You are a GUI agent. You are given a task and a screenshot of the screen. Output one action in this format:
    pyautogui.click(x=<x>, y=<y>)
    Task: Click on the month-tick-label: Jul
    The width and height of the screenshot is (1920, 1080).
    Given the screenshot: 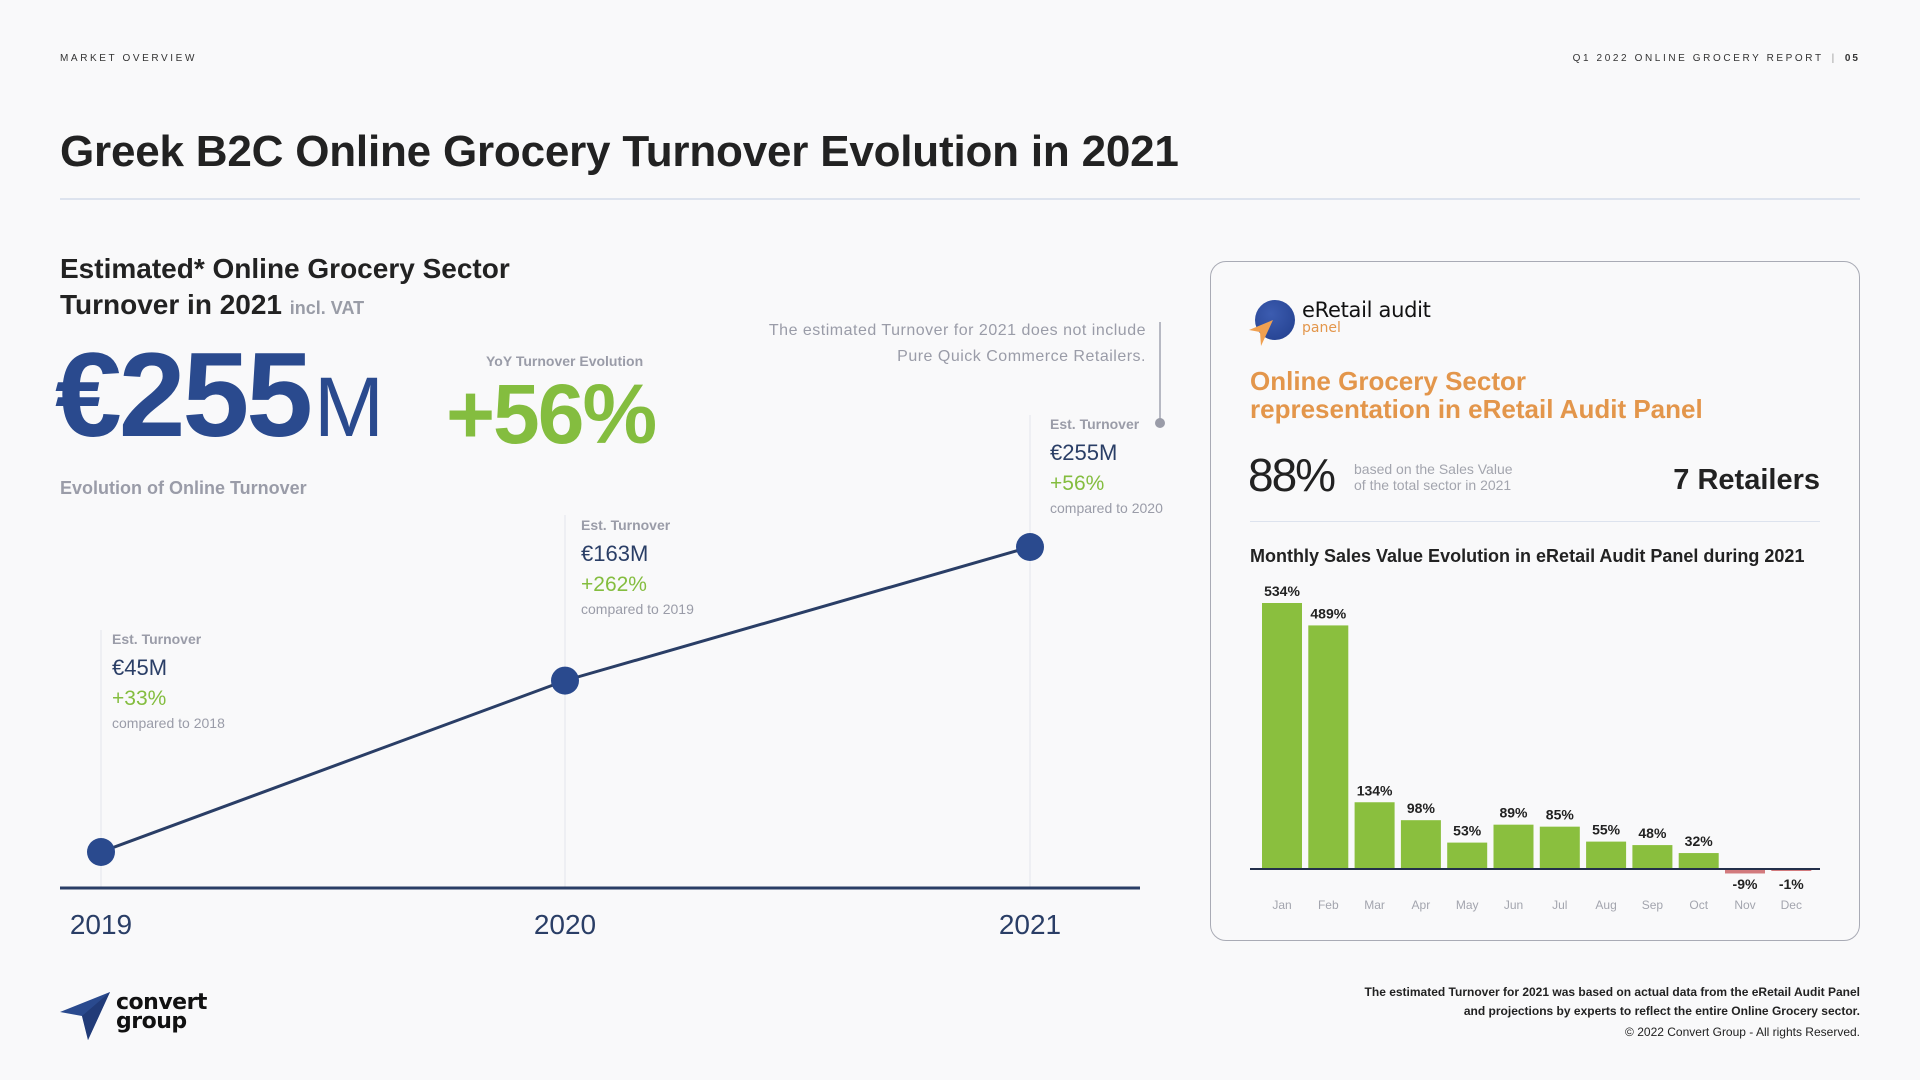 What is the action you would take?
    pyautogui.click(x=1559, y=905)
    